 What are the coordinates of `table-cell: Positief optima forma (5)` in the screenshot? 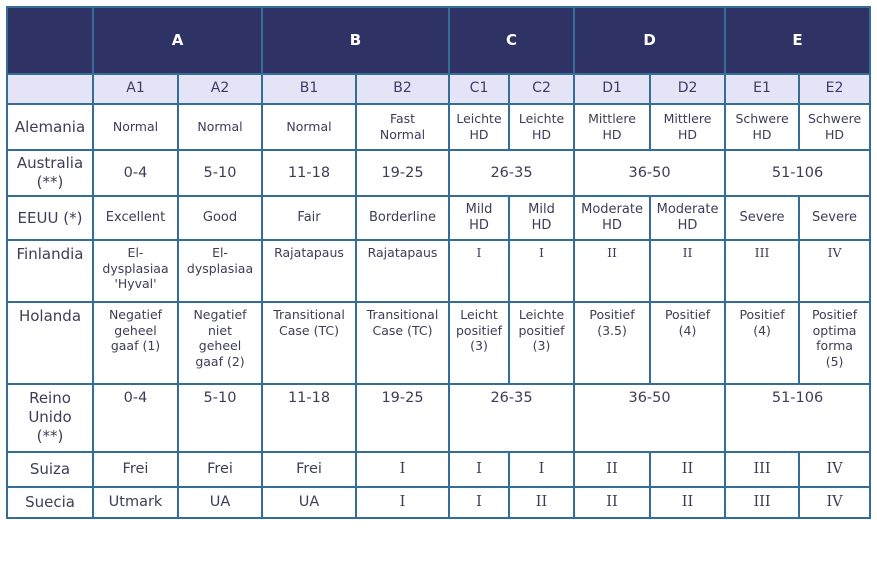 It's located at (835, 343).